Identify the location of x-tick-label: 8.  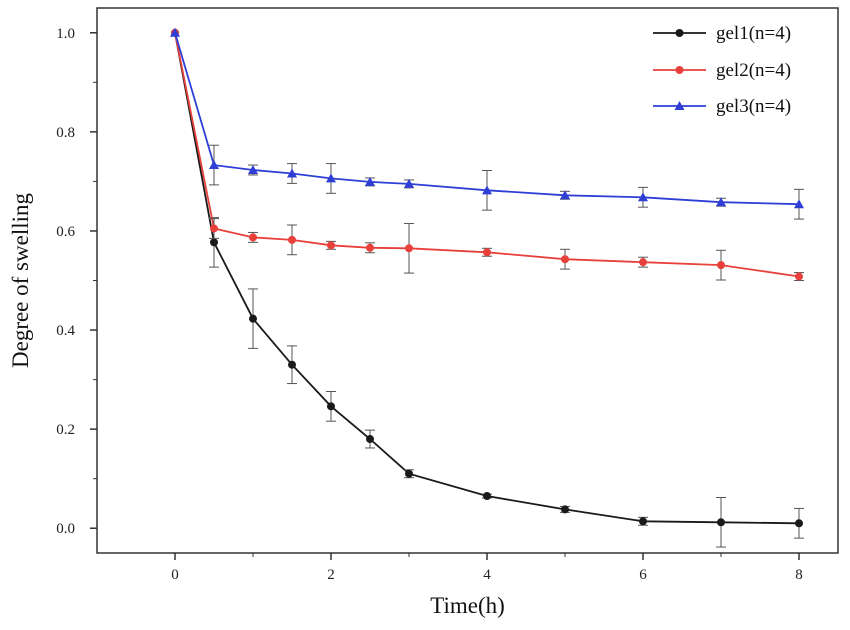
(799, 575).